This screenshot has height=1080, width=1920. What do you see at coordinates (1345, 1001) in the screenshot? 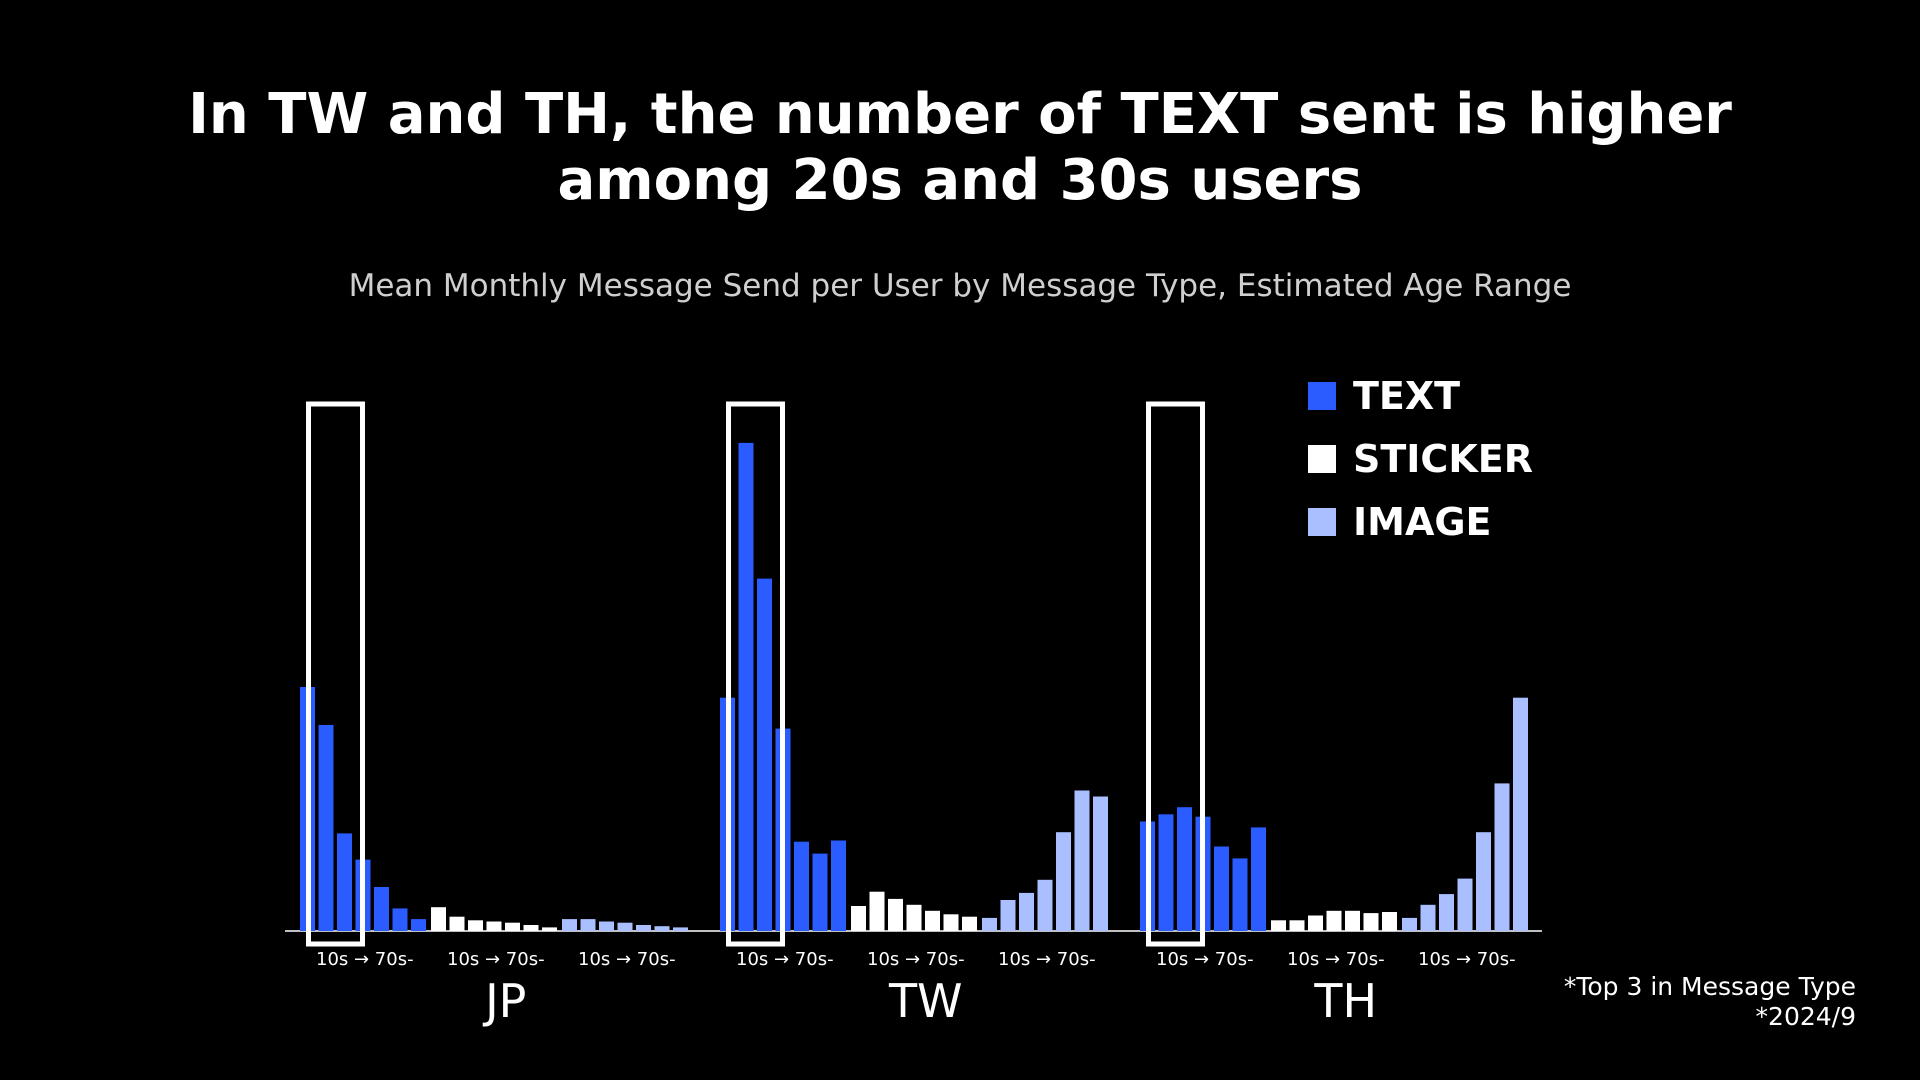
I see `country-label-th: TH` at bounding box center [1345, 1001].